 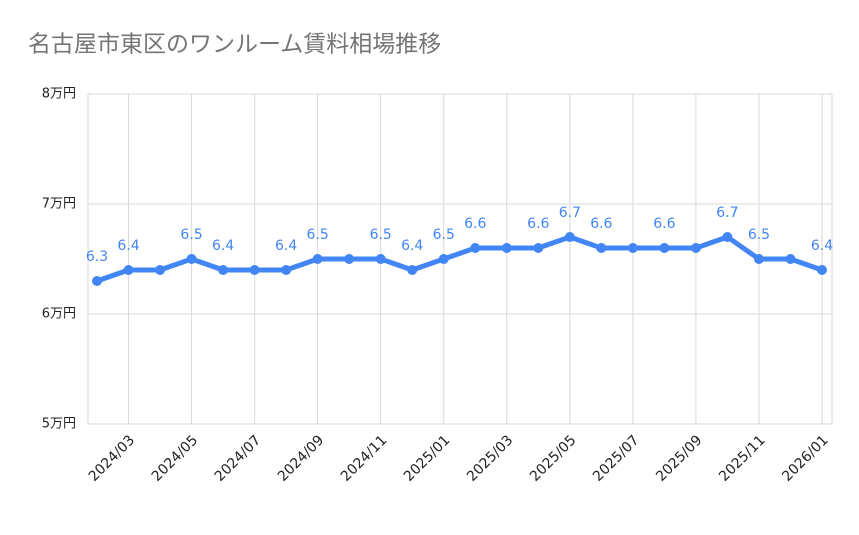 What do you see at coordinates (459, 259) in the screenshot?
I see `line` at bounding box center [459, 259].